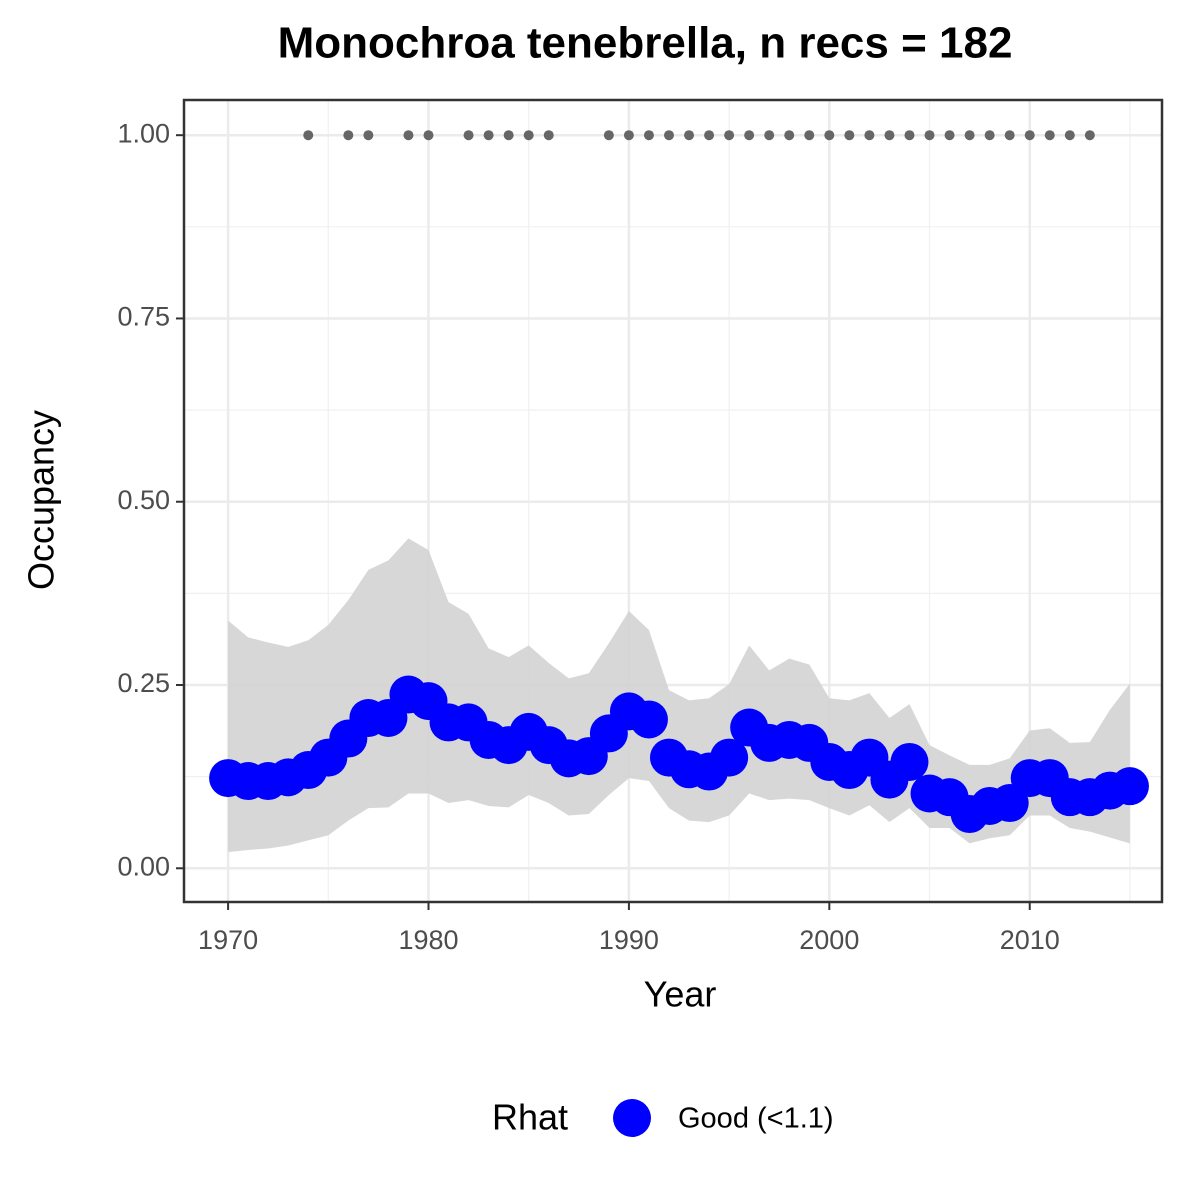 The height and width of the screenshot is (1200, 1200). What do you see at coordinates (645, 43) in the screenshot?
I see `chart-title: Monochroa tenebrella, n recs = 182` at bounding box center [645, 43].